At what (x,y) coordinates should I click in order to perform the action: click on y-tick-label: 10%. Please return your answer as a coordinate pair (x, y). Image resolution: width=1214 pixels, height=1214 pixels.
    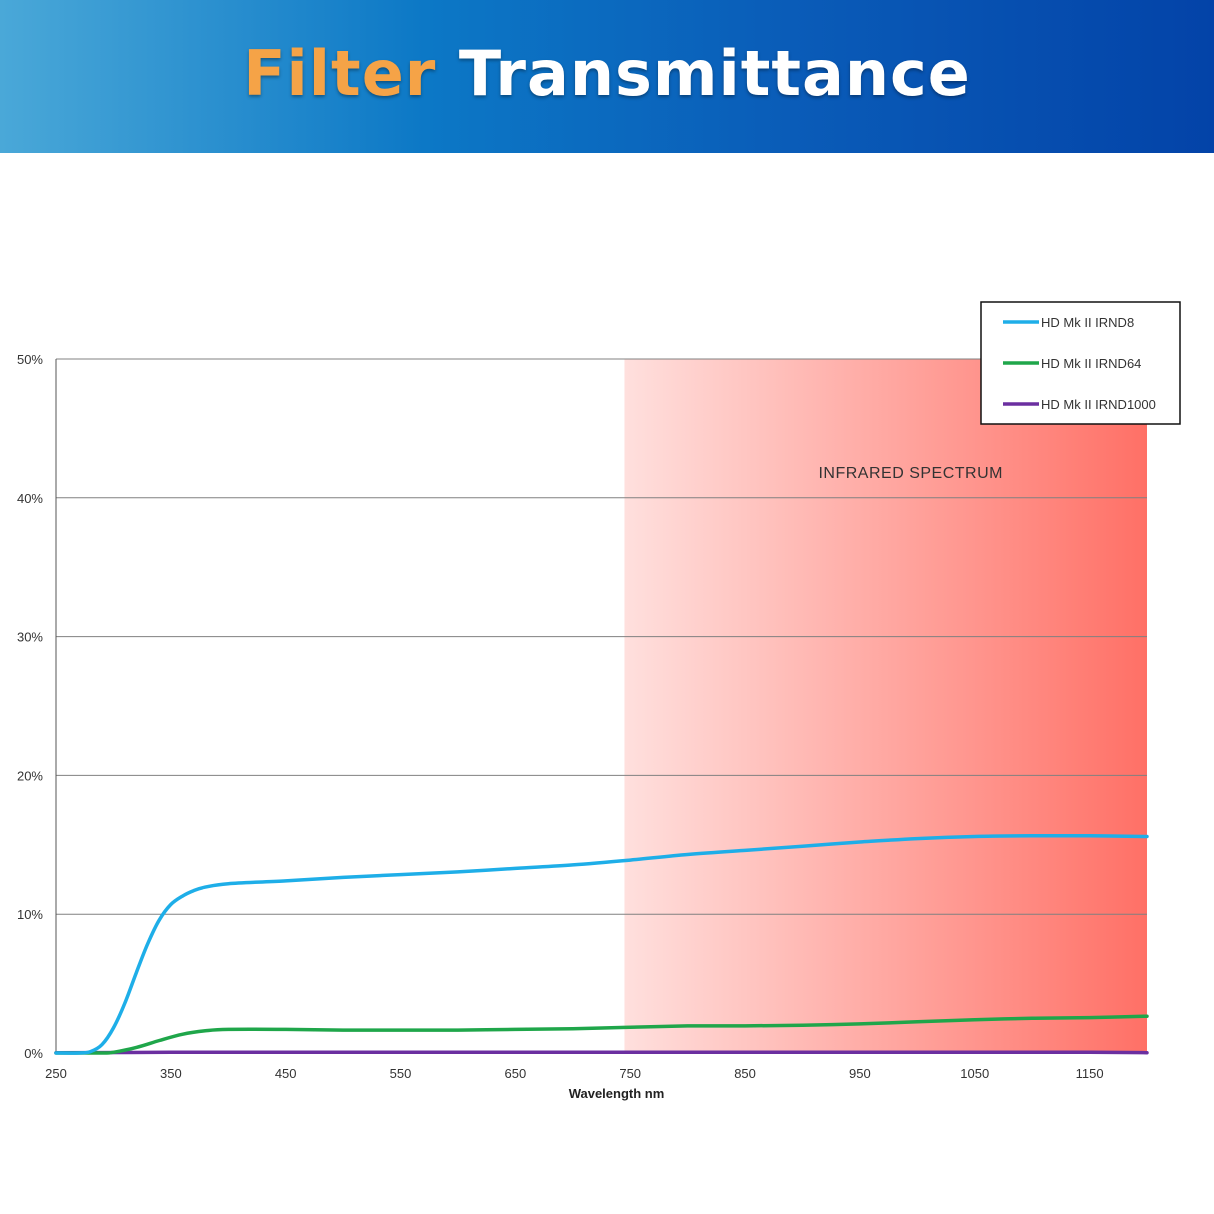
    Looking at the image, I should click on (30, 914).